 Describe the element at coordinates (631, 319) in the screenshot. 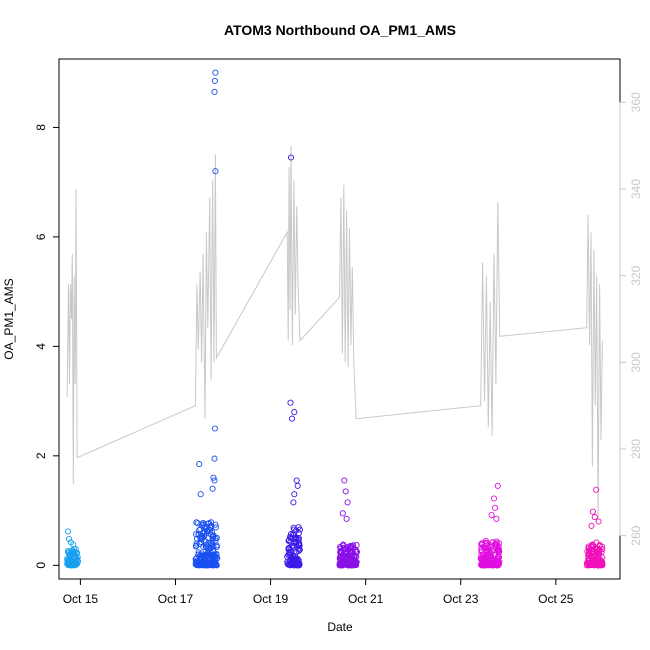

I see `y2-axis: 260 280 300 320 340 360` at that location.